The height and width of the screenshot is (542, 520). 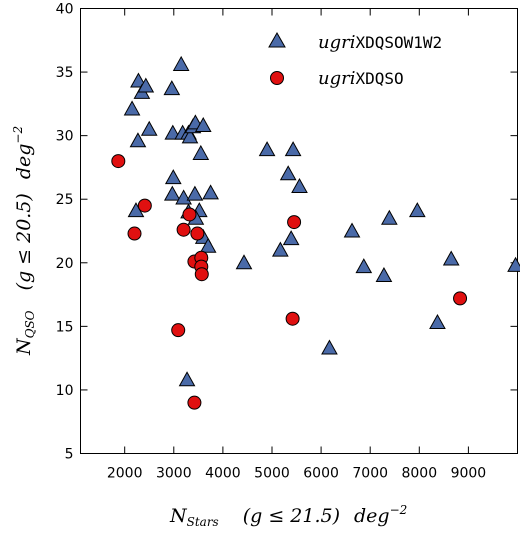 I want to click on x-tick-label: 2000, so click(x=125, y=474).